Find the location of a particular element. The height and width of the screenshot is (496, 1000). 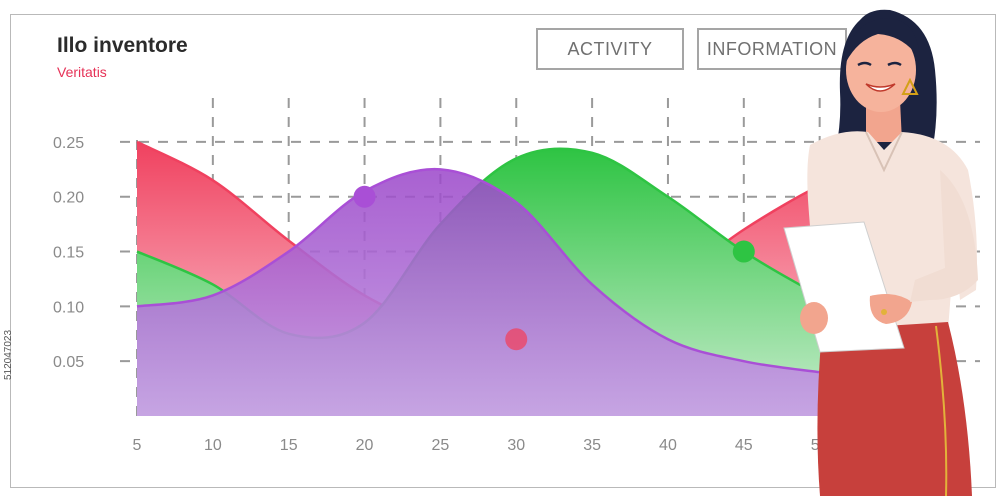

earring is located at coordinates (910, 86).